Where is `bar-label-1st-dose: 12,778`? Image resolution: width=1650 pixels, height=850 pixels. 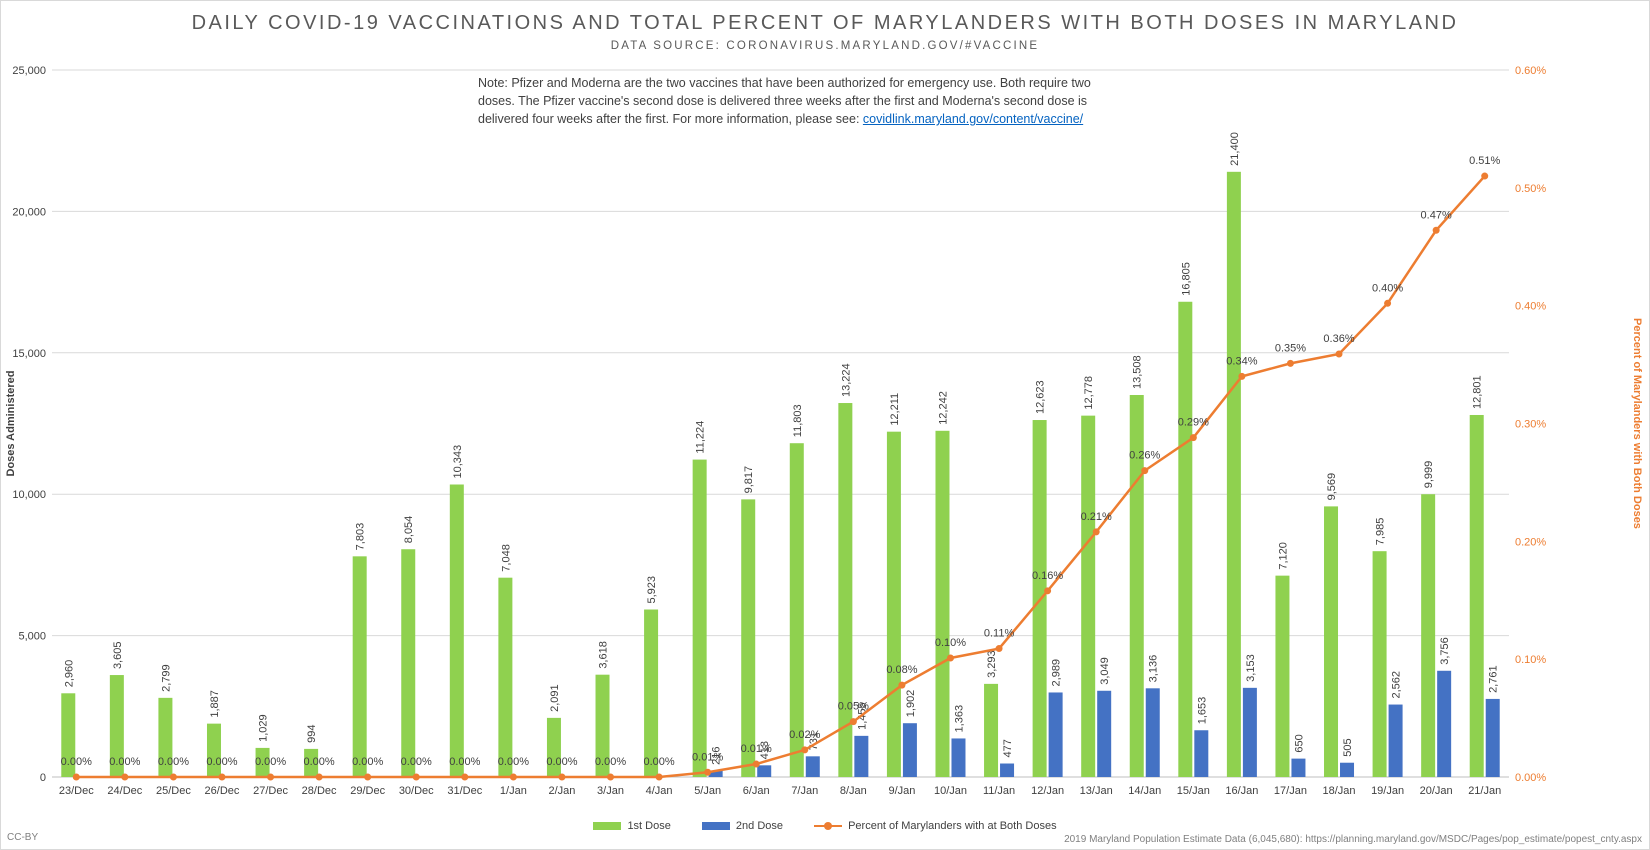
bar-label-1st-dose: 12,778 is located at coordinates (1089, 393).